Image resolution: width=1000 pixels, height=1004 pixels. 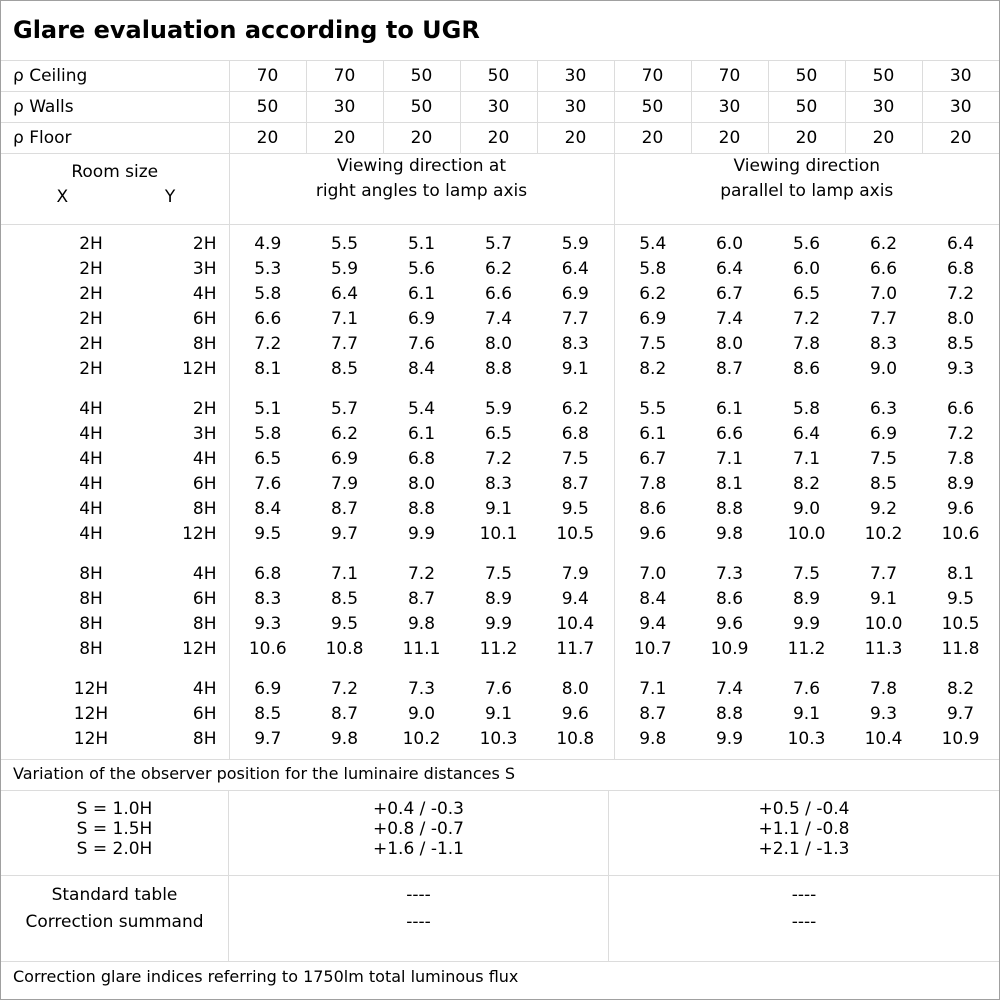 What do you see at coordinates (498, 739) in the screenshot?
I see `ugr-value: 10.3` at bounding box center [498, 739].